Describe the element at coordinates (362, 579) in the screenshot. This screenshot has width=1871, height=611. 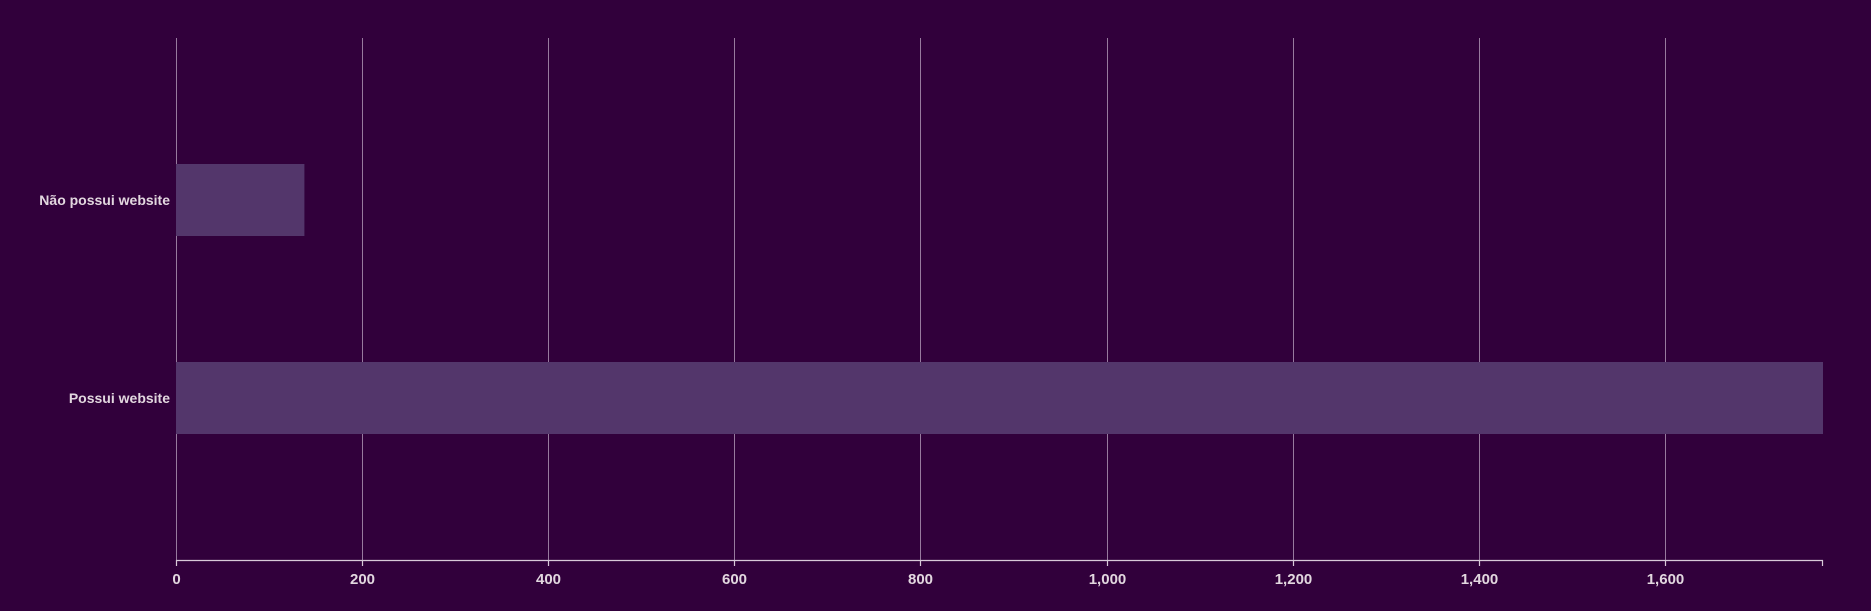
I see `x-tick-label: 200` at that location.